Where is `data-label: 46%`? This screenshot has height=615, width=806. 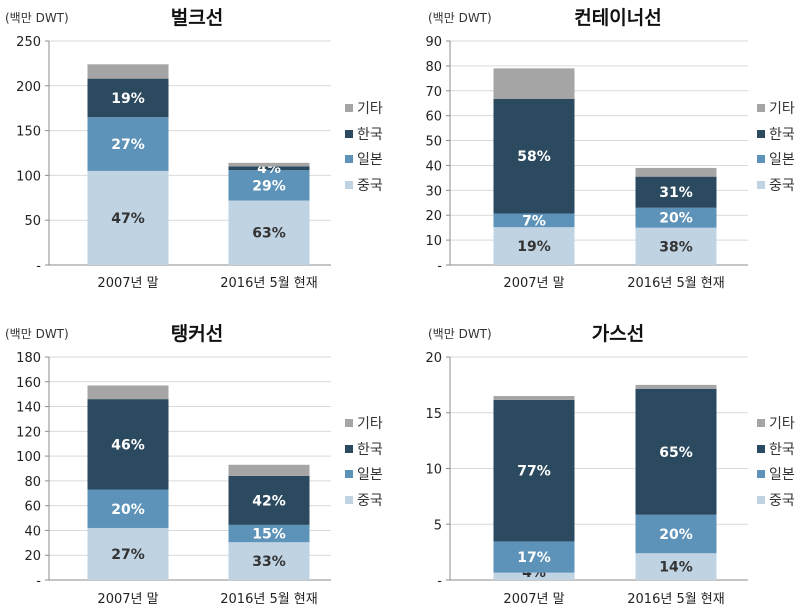
data-label: 46% is located at coordinates (128, 445).